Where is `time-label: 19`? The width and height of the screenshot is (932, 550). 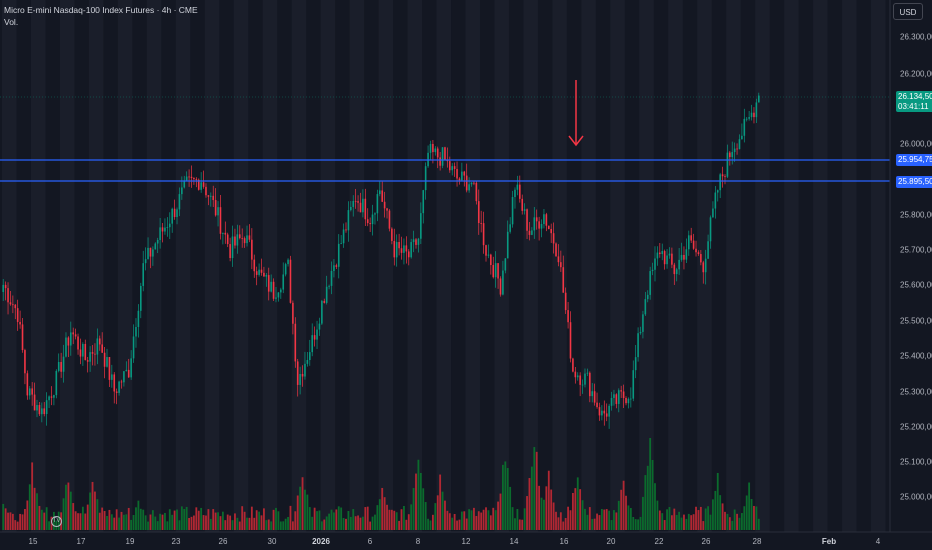
time-label: 19 is located at coordinates (130, 541).